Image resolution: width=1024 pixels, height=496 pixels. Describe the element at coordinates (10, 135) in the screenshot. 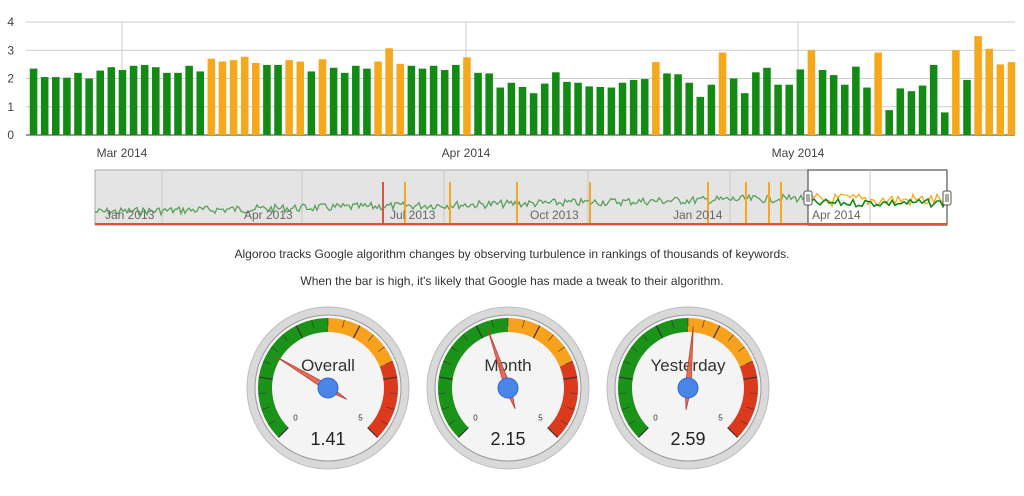

I see `y-tick-label: 0` at that location.